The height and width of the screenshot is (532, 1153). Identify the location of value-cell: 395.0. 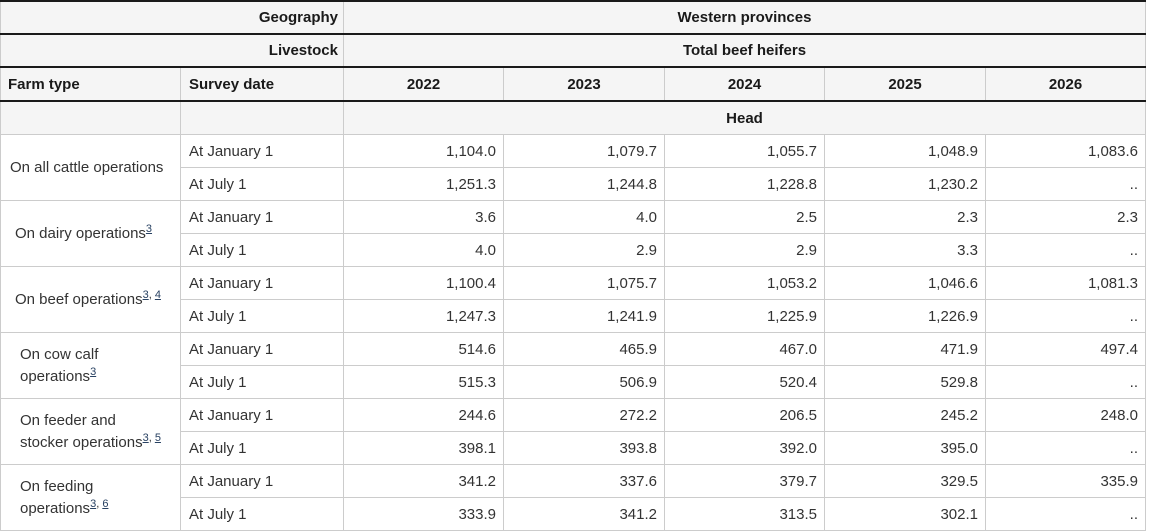
(905, 448).